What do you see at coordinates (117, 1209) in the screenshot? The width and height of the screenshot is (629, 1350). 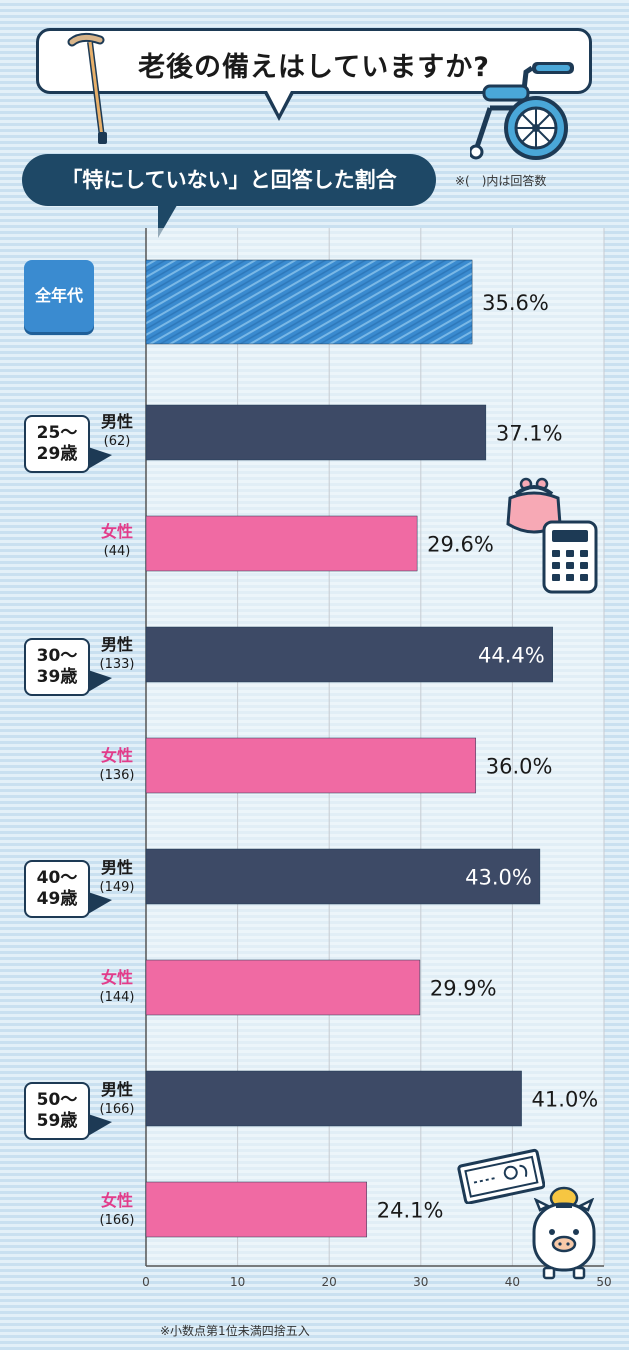 I see `gender-label-female: 女性 (166)` at bounding box center [117, 1209].